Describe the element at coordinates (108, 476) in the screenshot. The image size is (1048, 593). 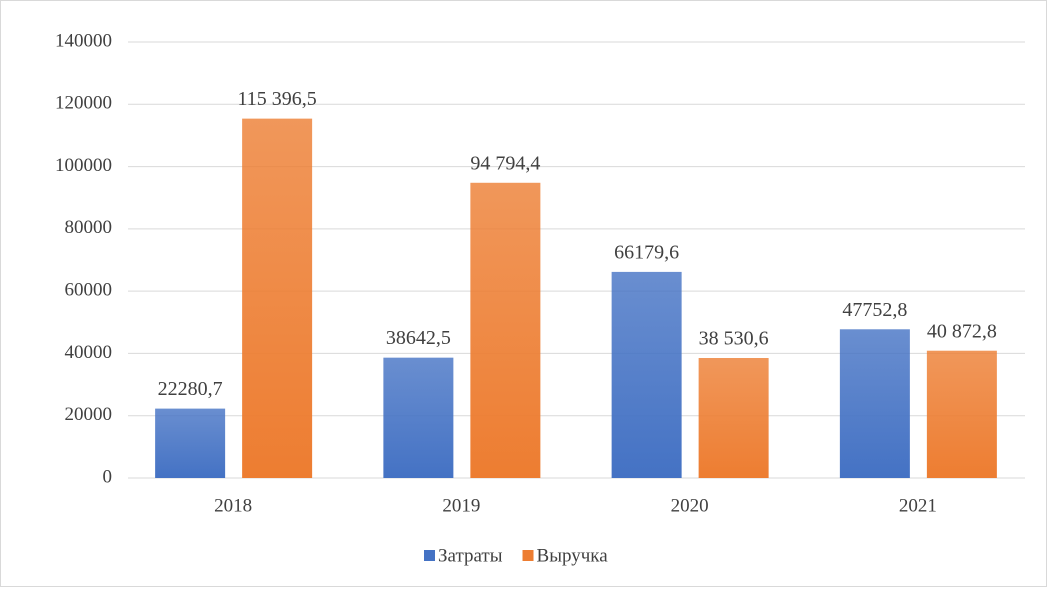
I see `y-tick-label: 0` at that location.